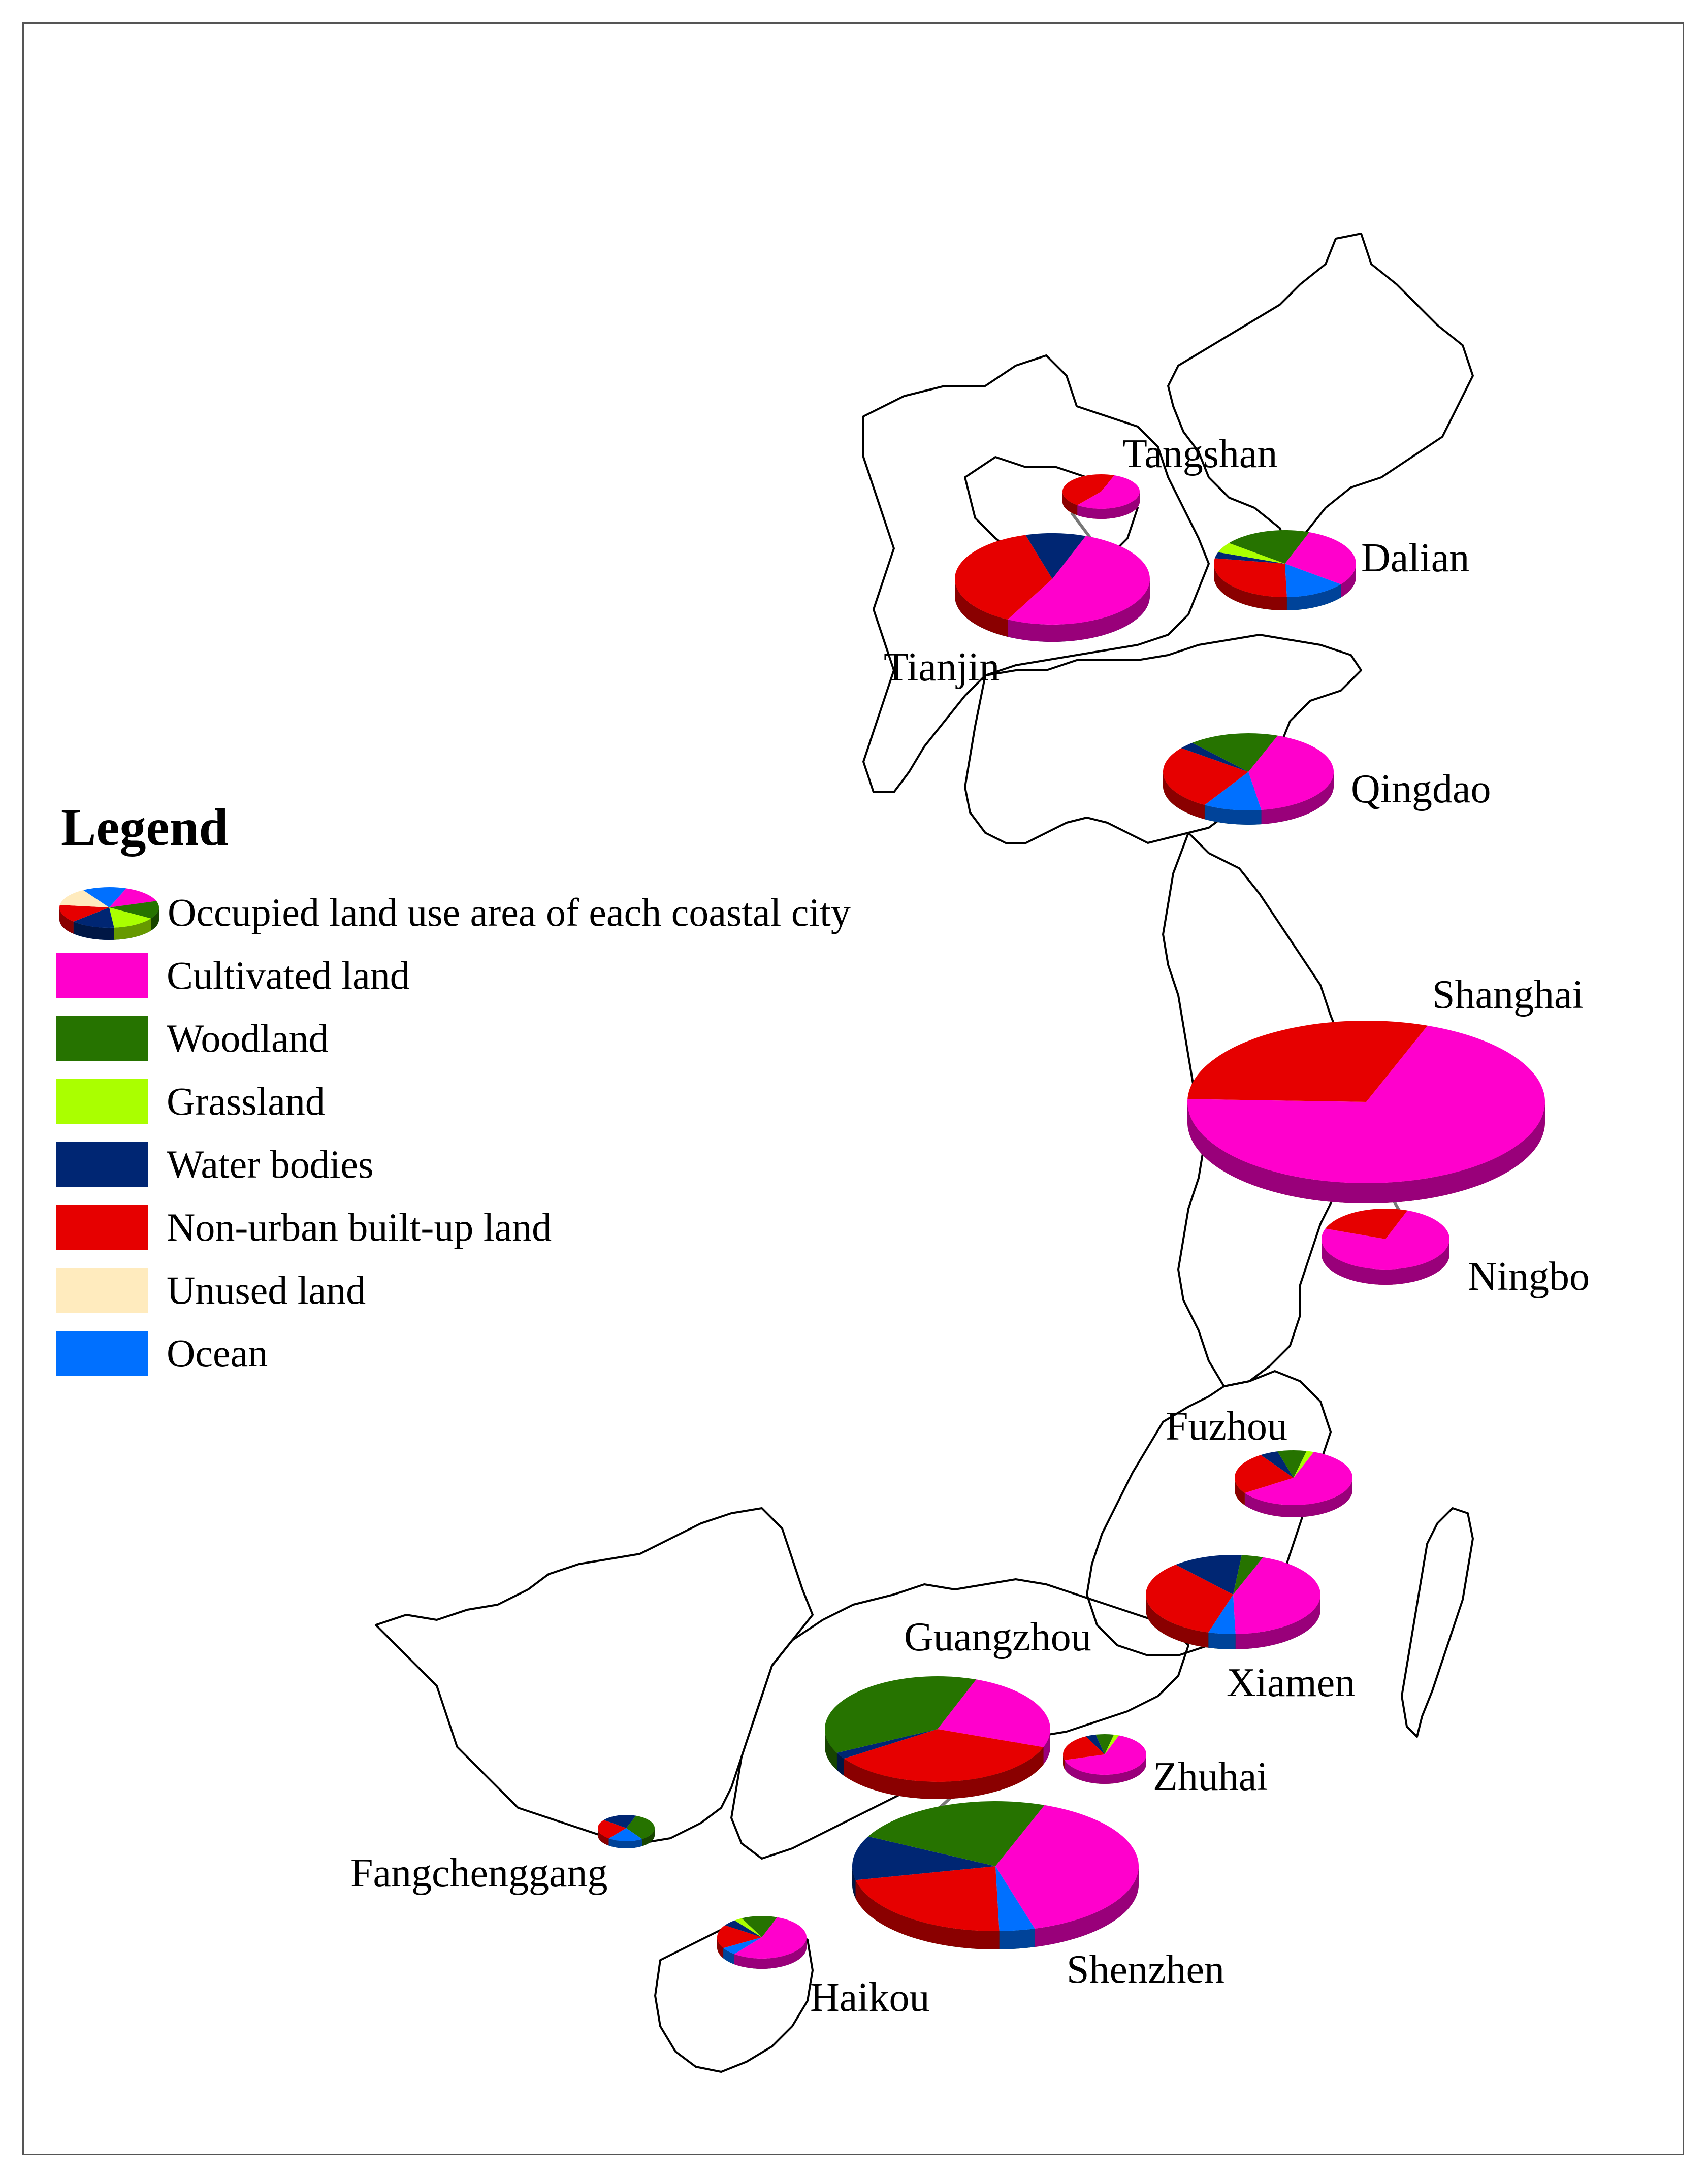 The image size is (1708, 2180). I want to click on shenzhen-slice-ocean, so click(1015, 1898).